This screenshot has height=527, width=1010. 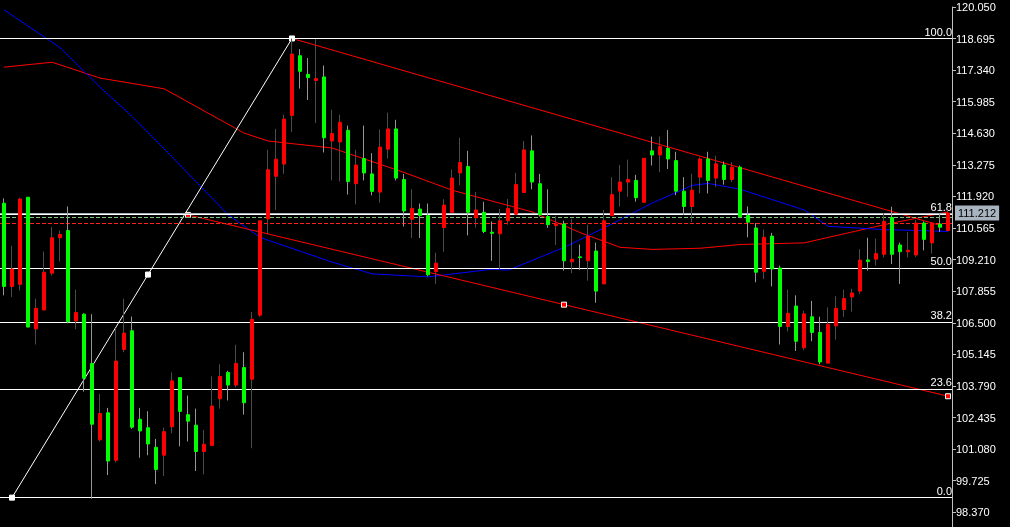 What do you see at coordinates (941, 315) in the screenshot?
I see `annotation: 38.2` at bounding box center [941, 315].